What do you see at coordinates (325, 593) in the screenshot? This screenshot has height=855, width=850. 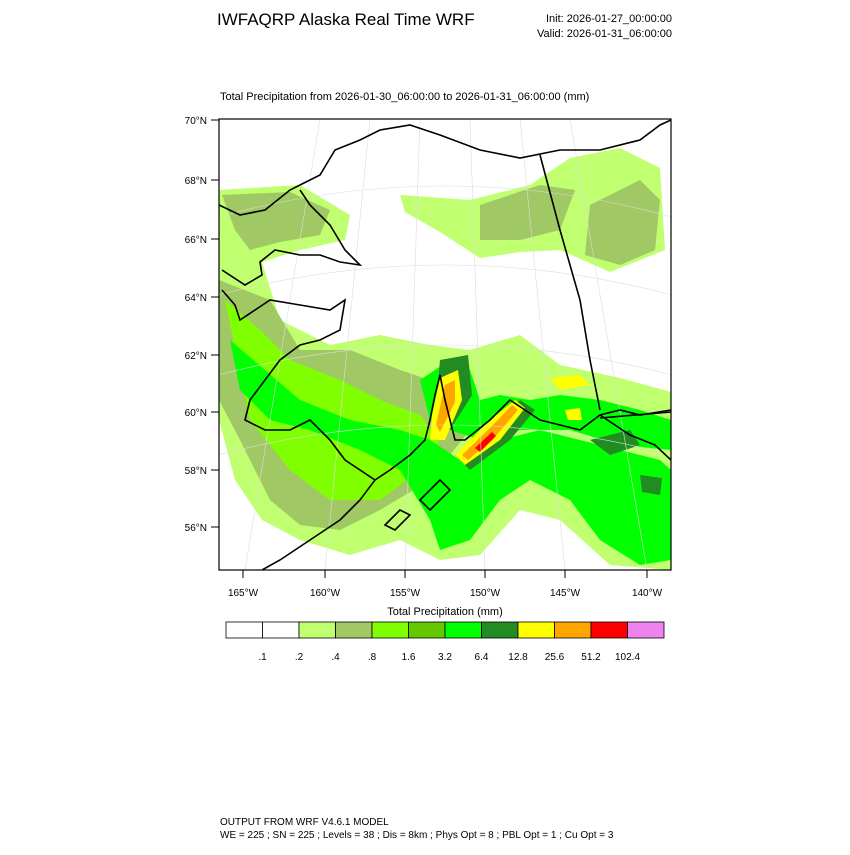 I see `lon-label: 160°W` at bounding box center [325, 593].